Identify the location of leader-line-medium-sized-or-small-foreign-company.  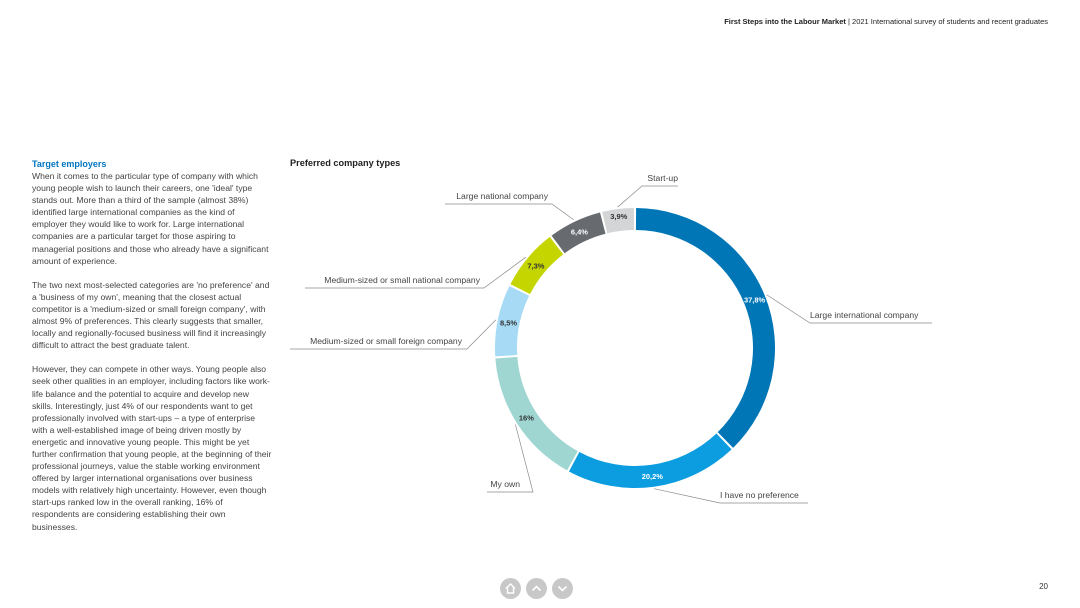
(393, 334).